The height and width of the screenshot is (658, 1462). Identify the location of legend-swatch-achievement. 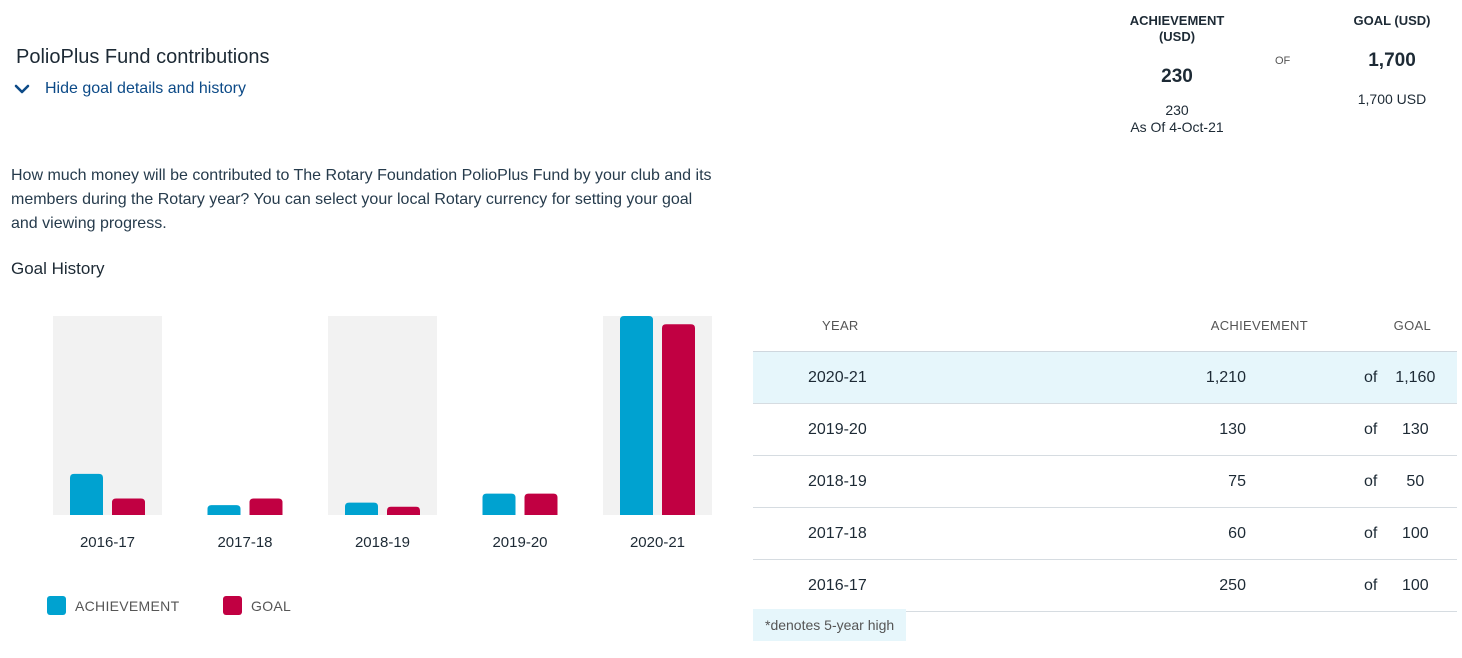
(56, 605).